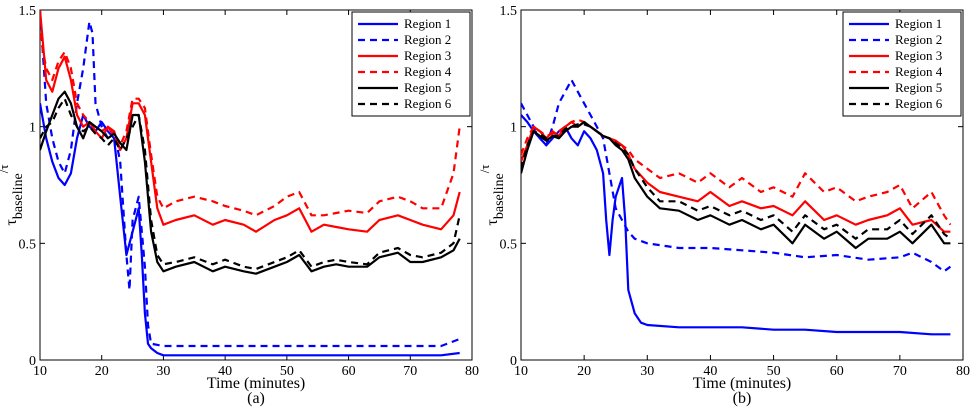 This screenshot has height=413, width=972. What do you see at coordinates (256, 398) in the screenshot?
I see `panel-label: (a)` at bounding box center [256, 398].